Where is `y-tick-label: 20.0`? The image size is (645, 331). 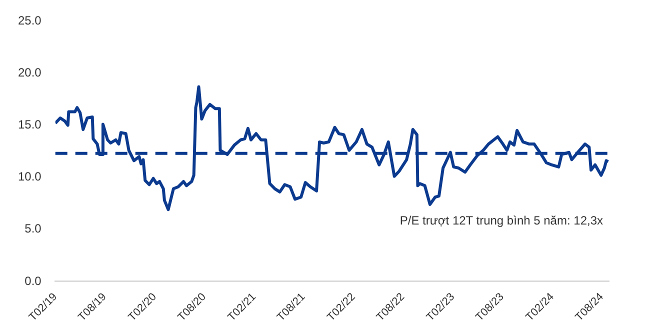 y-tick-label: 20.0 is located at coordinates (30, 73).